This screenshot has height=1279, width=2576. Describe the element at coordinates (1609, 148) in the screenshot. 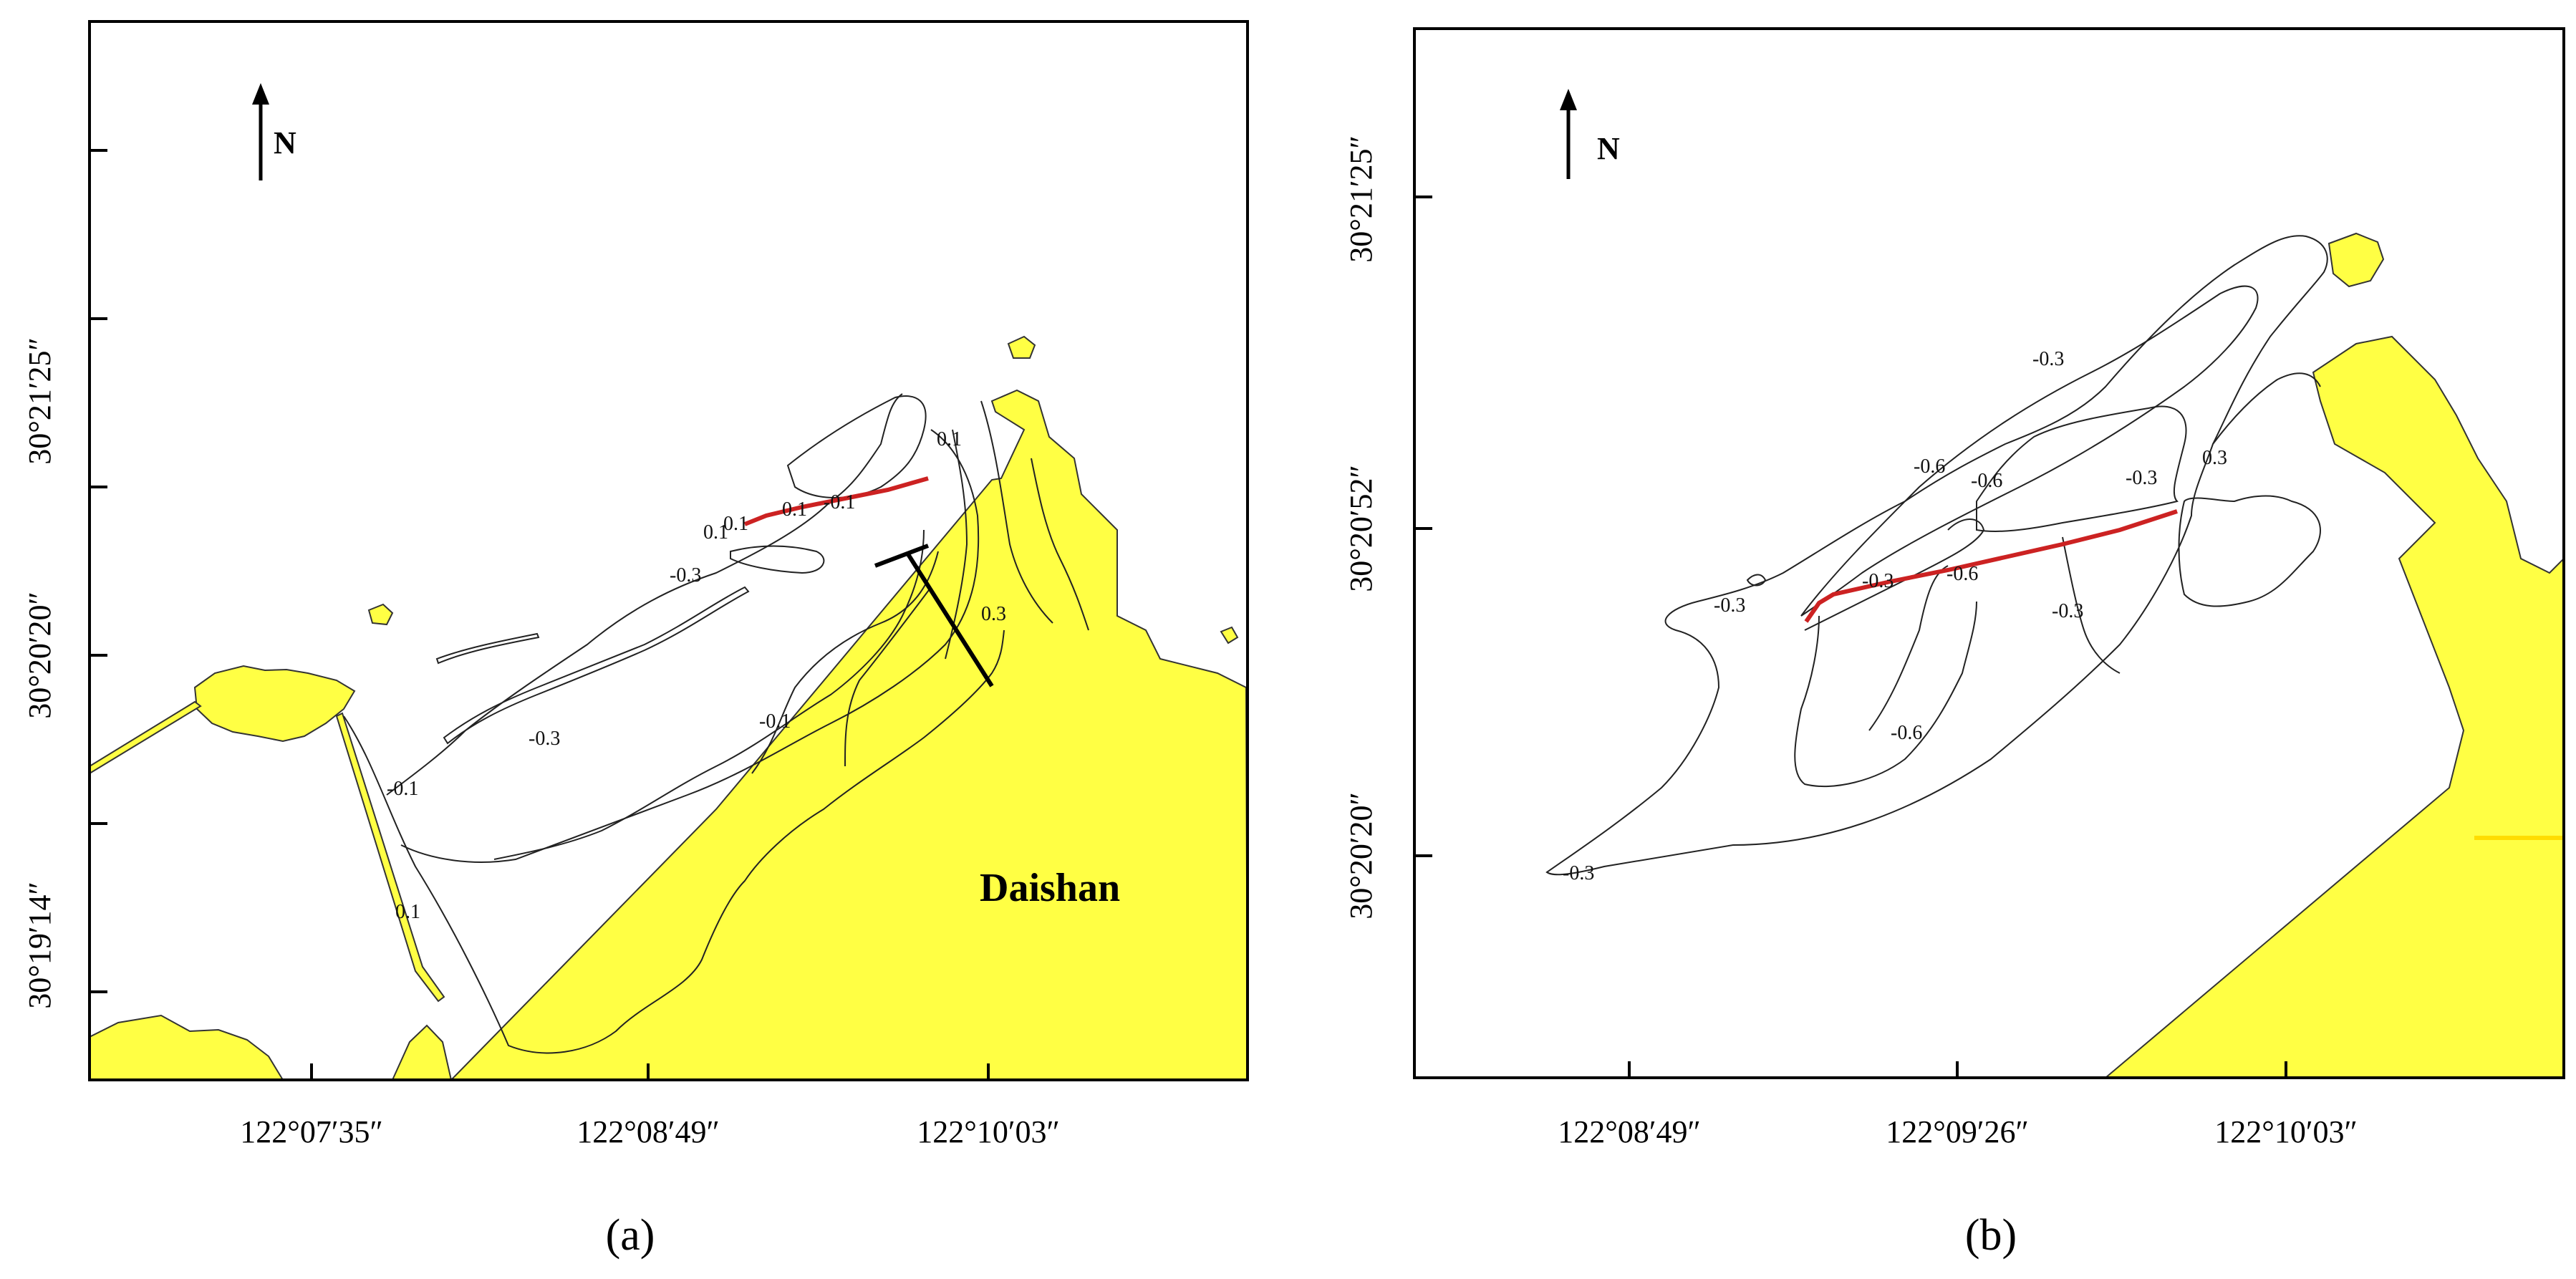

I see `north-label-b: N` at that location.